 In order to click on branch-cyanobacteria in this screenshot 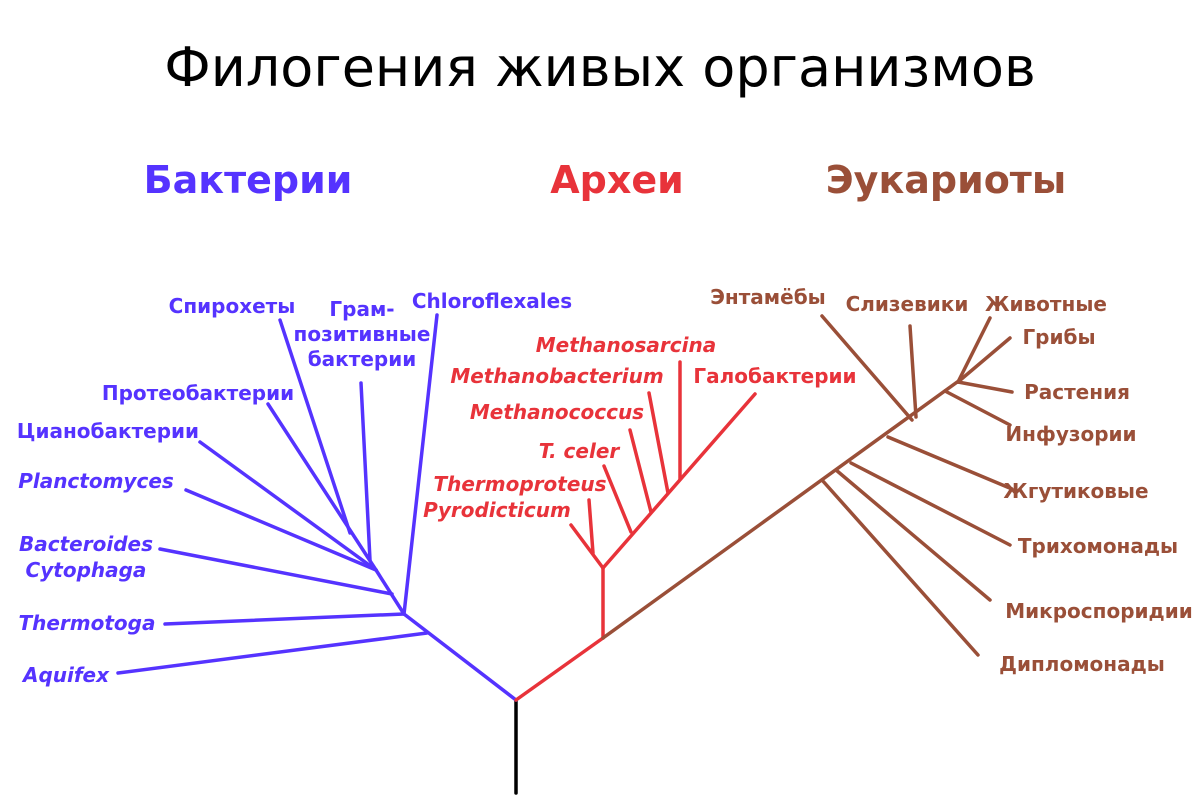, I will do `click(288, 506)`.